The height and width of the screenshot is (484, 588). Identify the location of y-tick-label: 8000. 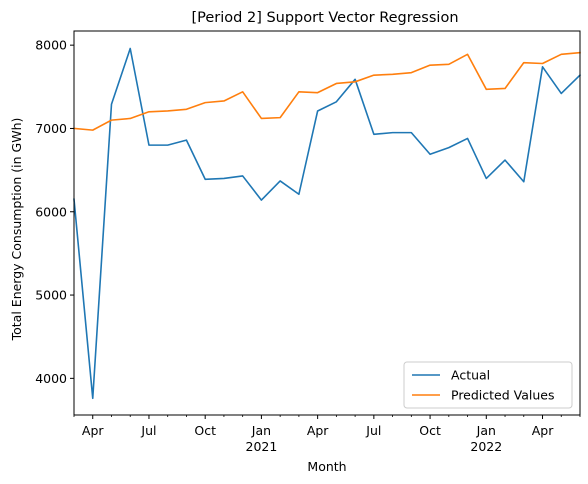
(51, 45).